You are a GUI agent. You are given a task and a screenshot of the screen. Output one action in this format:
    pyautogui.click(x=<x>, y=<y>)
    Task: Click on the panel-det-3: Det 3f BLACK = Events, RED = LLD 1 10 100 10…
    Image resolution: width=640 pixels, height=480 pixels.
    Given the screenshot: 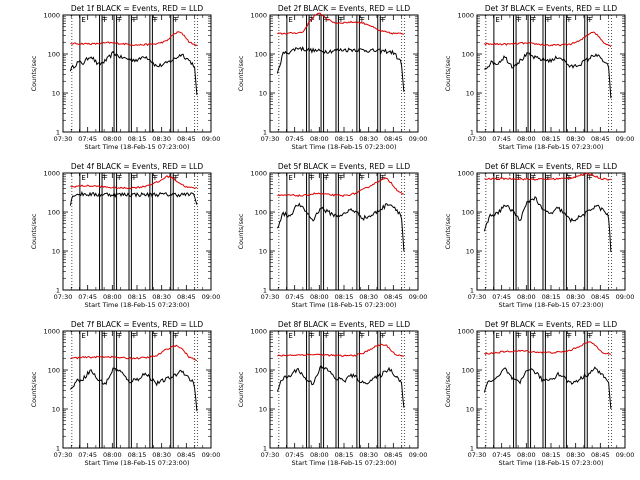 What is the action you would take?
    pyautogui.click(x=539, y=77)
    